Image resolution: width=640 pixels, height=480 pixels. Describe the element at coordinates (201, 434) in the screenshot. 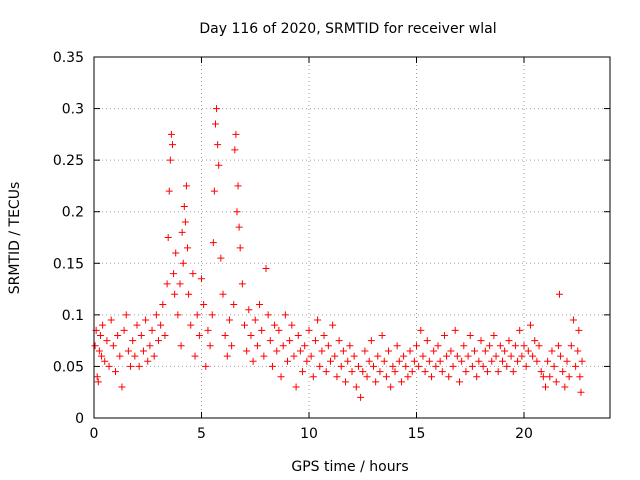

I see `x-tick-label: 5` at that location.